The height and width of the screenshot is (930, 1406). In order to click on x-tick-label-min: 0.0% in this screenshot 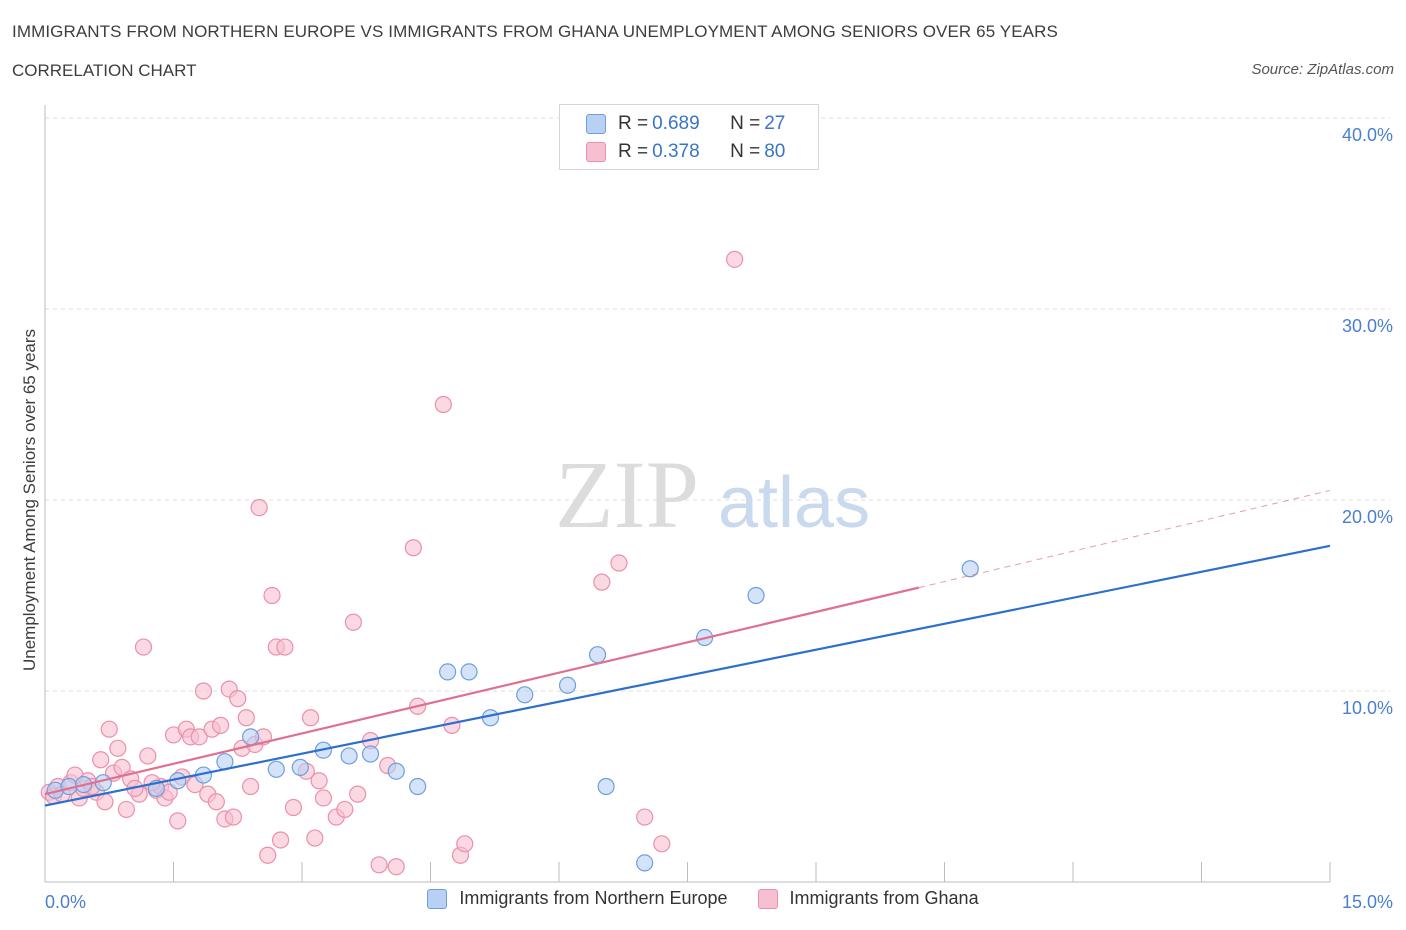, I will do `click(65, 902)`.